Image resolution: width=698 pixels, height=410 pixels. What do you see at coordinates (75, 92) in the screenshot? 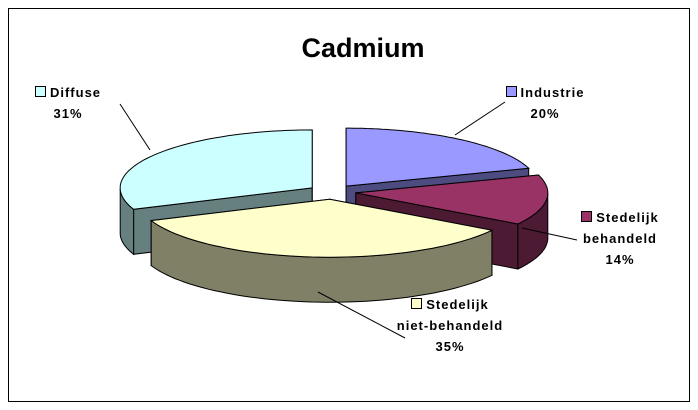
I see `label-name: Diffuse` at bounding box center [75, 92].